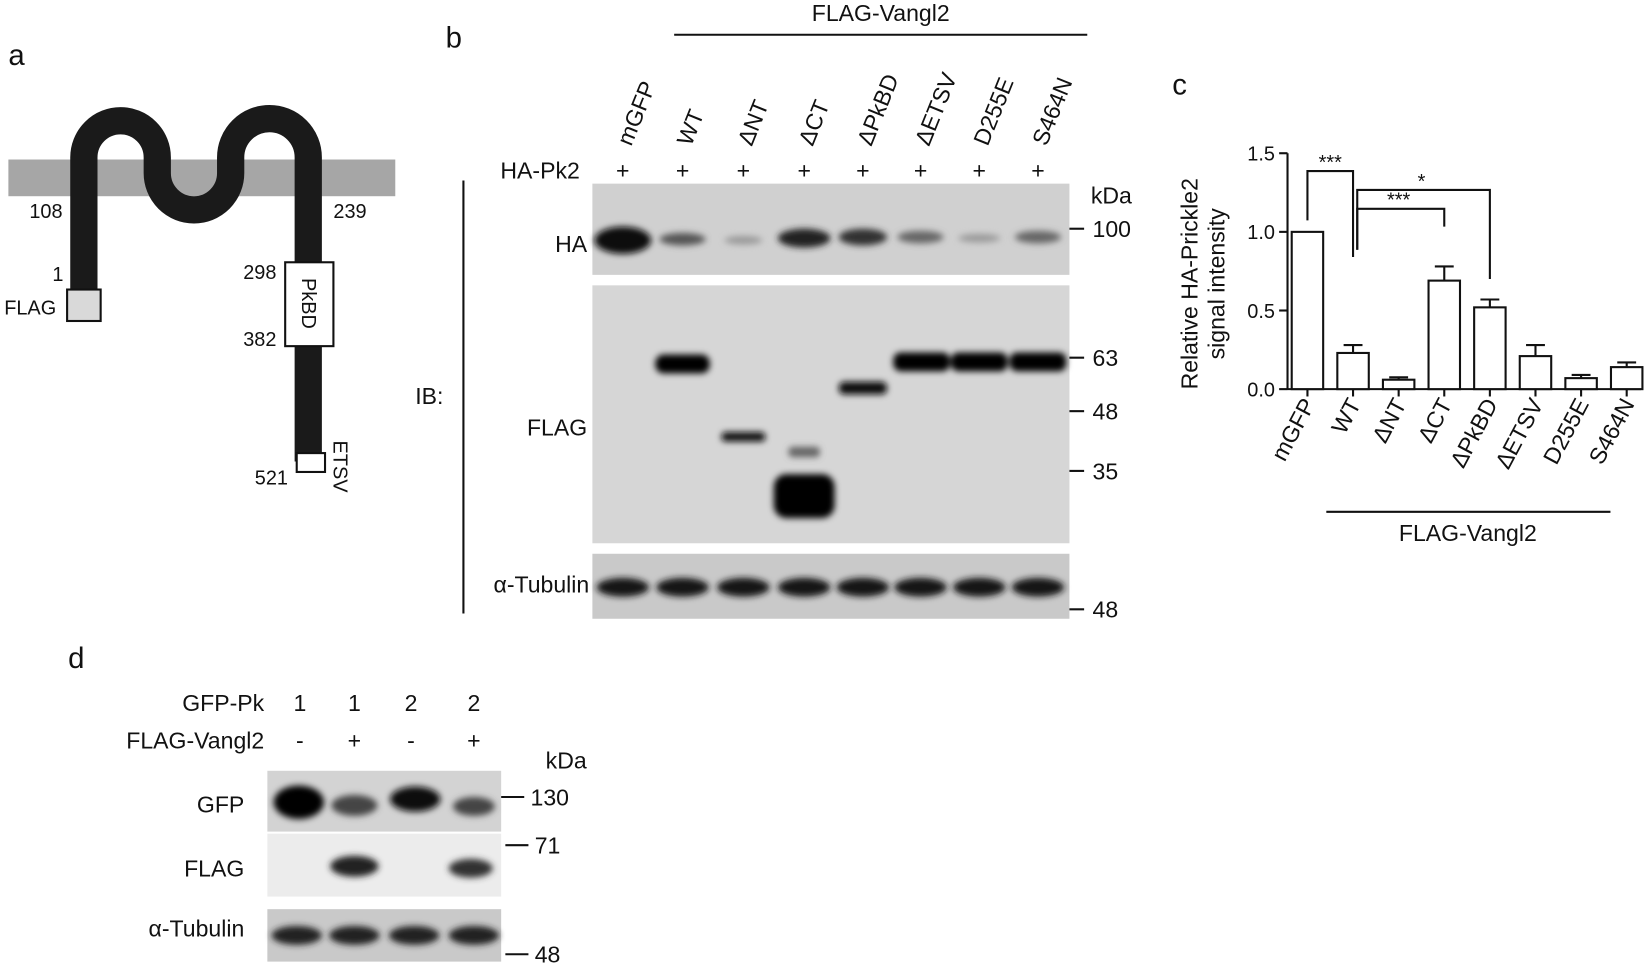 Image resolution: width=1644 pixels, height=967 pixels. Describe the element at coordinates (1106, 471) in the screenshot. I see `marker-label: 35` at that location.